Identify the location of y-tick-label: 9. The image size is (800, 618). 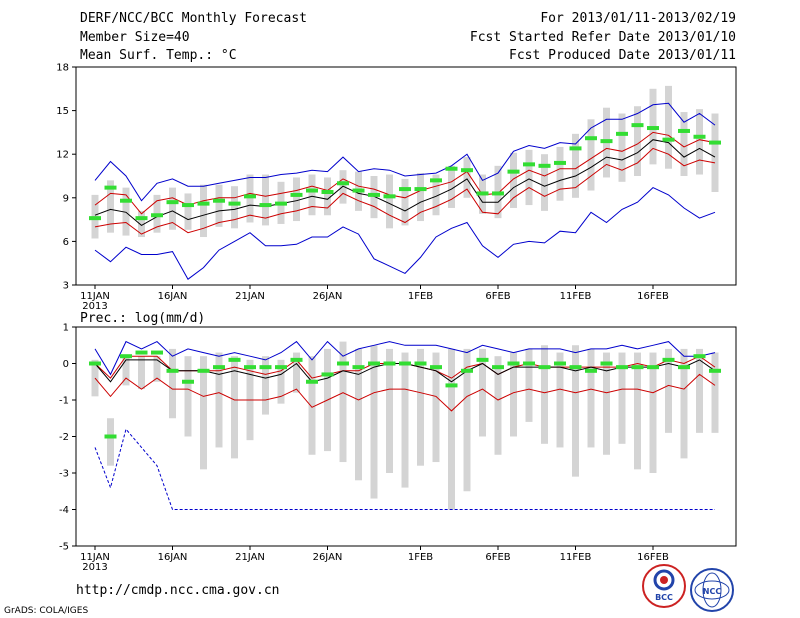
(66, 198).